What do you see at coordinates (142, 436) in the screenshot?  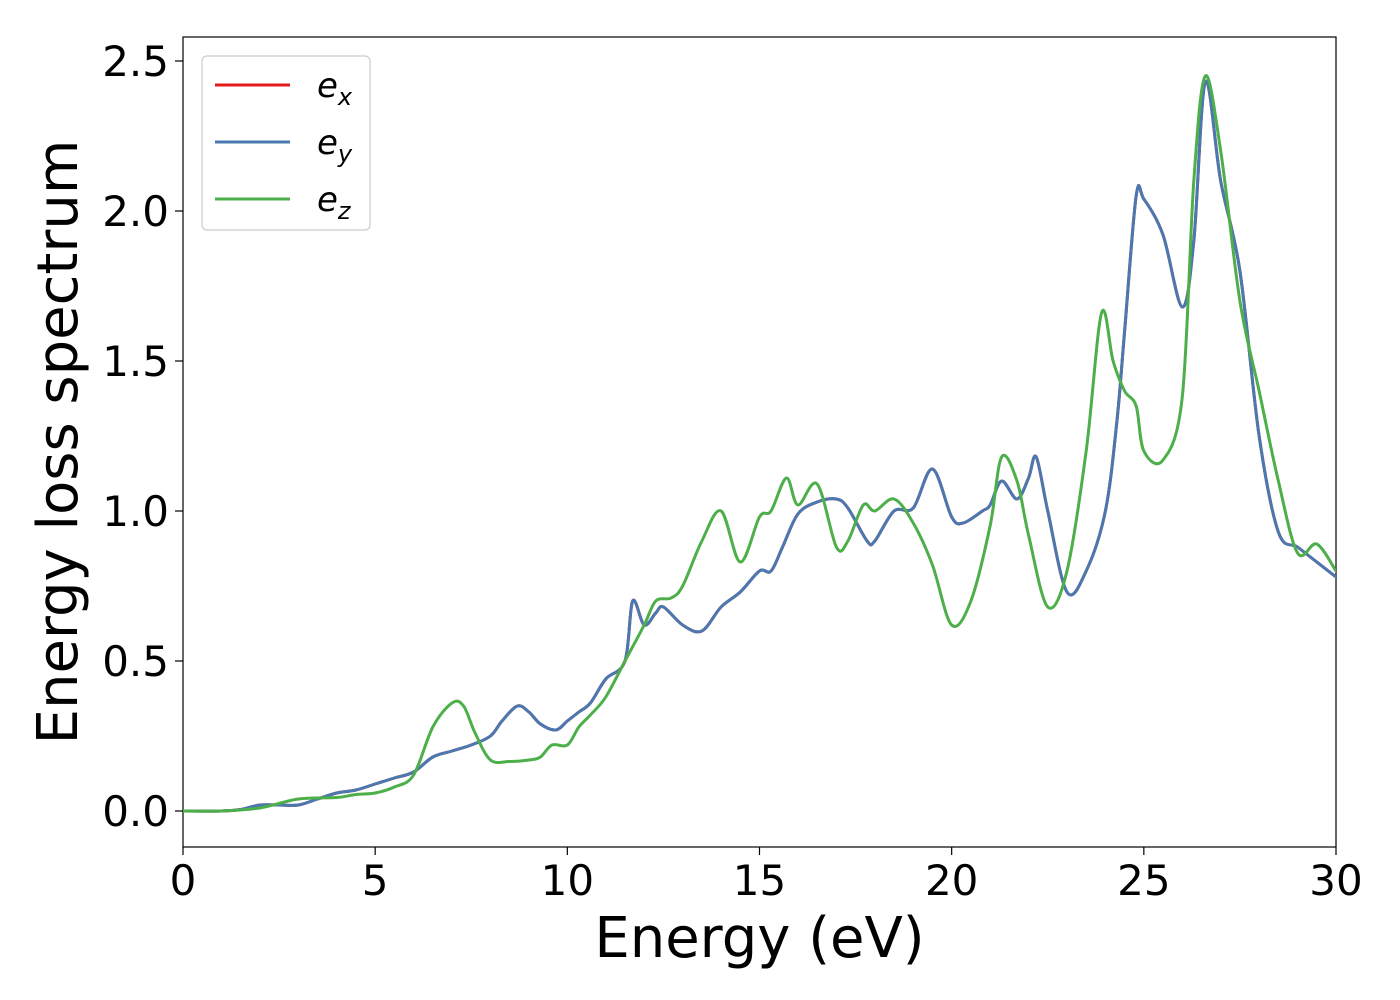 I see `y-axis-ticks: 0.0 0.5 1.0 1.5 2.0 2.5` at bounding box center [142, 436].